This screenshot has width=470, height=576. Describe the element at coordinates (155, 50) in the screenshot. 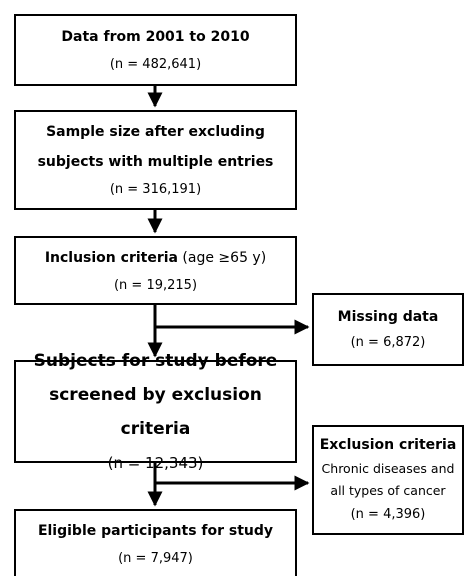

I see `box-data-range: Data from 2001 to 2010 (n = 482,641)` at that location.